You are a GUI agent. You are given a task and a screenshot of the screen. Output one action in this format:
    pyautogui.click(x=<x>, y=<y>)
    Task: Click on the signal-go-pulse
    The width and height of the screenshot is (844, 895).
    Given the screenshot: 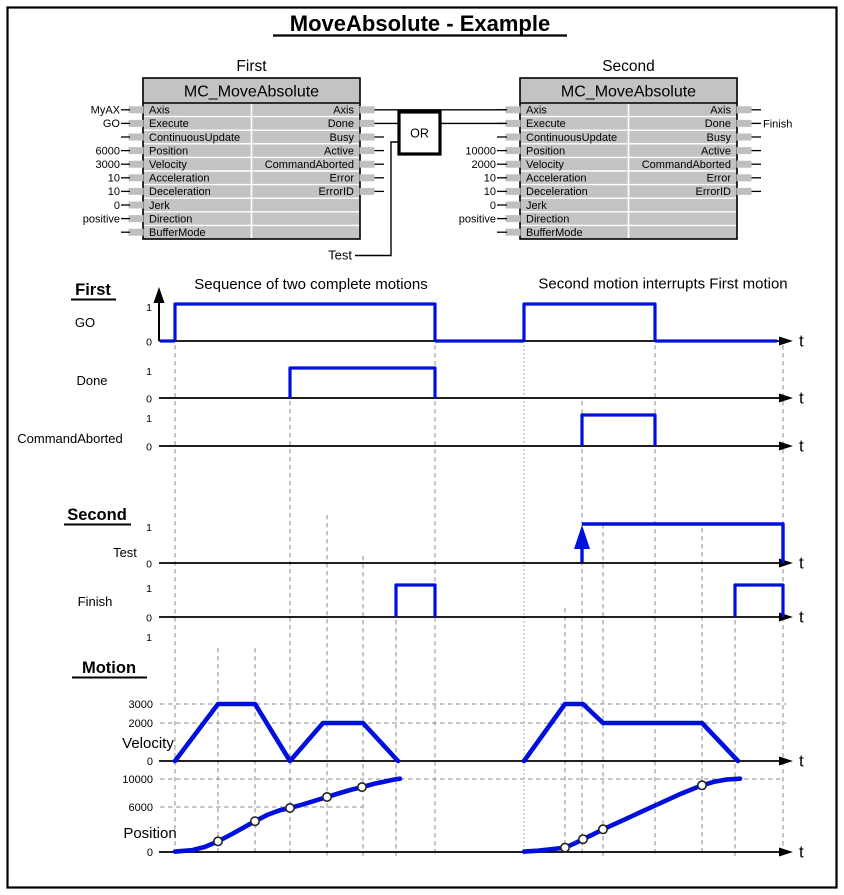 What is the action you would take?
    pyautogui.click(x=589, y=321)
    